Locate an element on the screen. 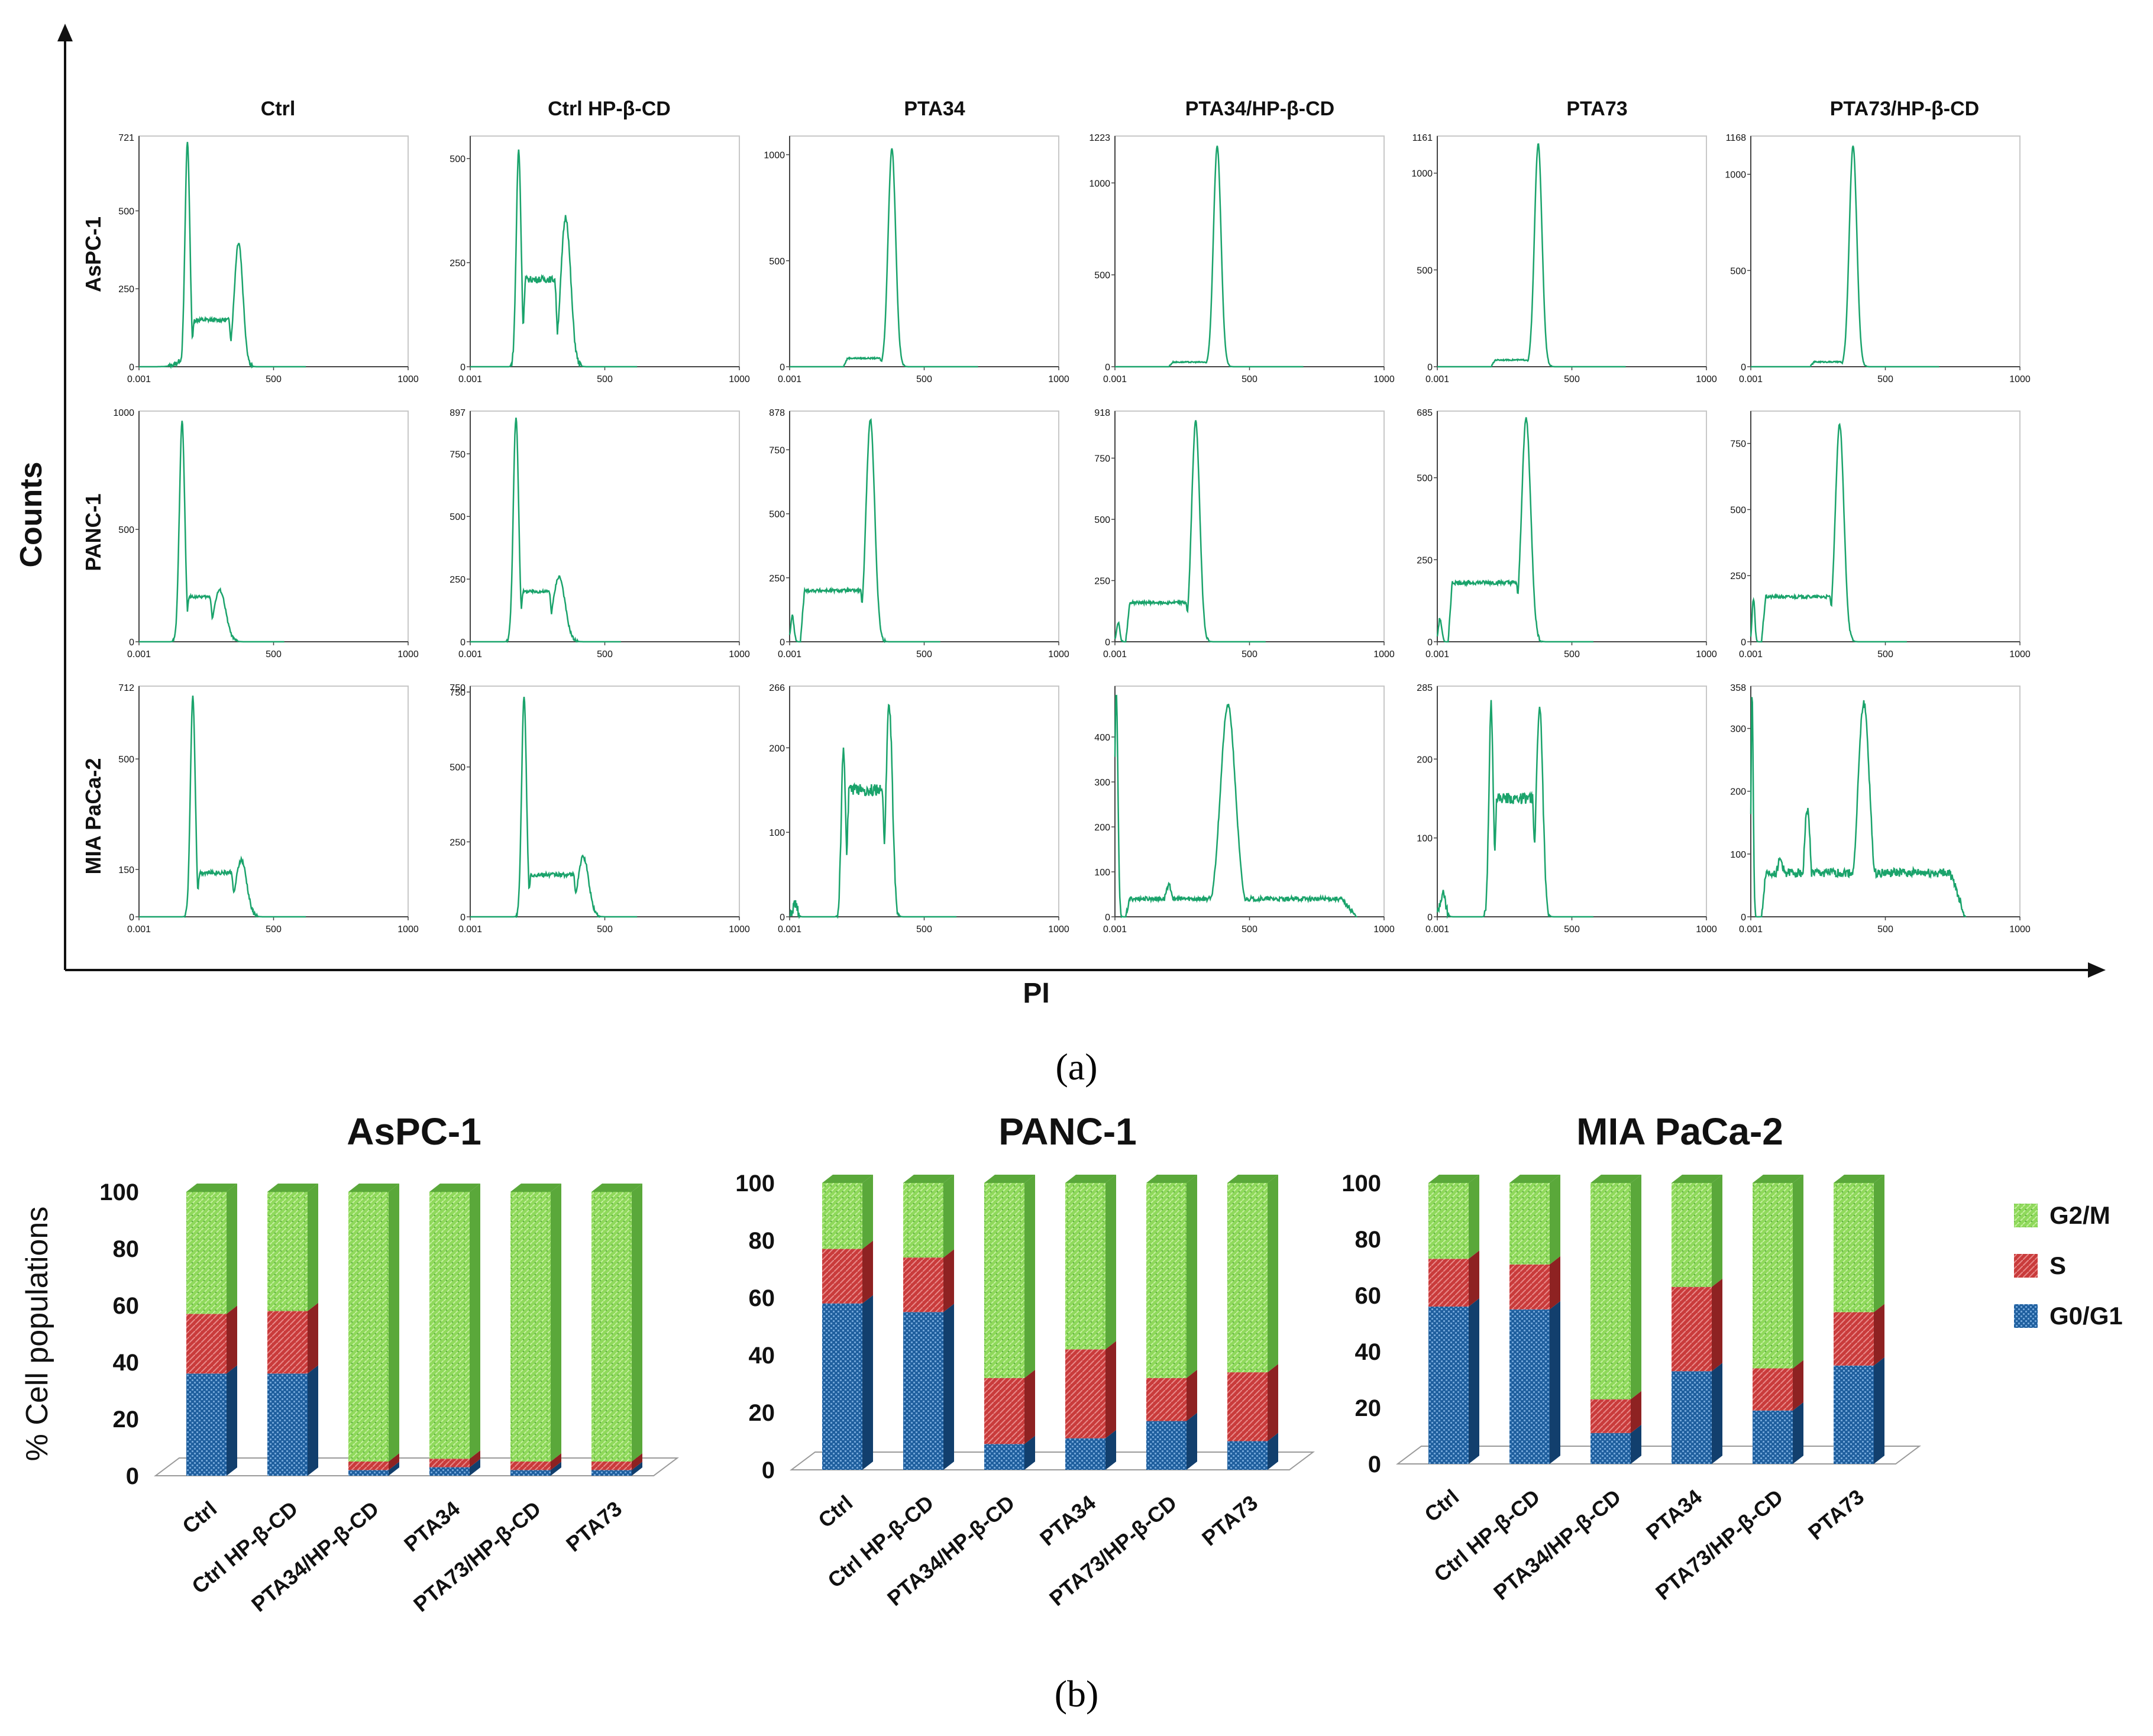 The height and width of the screenshot is (1736, 2153). histogram-mia-paca-2-pta34-hp-cd: 0 100 200 300 400 0.001 500 1000 is located at coordinates (1244, 810).